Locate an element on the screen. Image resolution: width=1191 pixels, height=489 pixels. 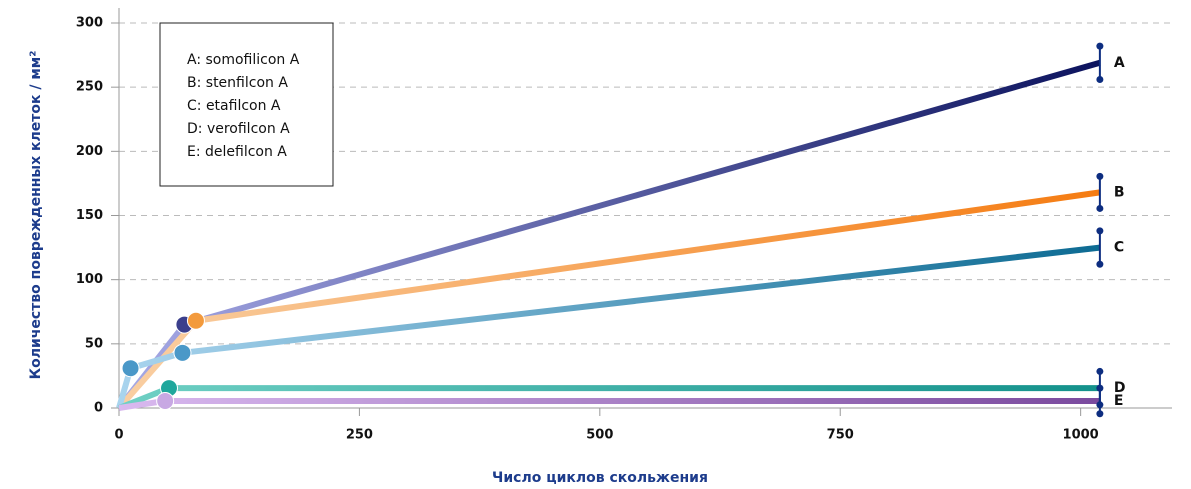
y-tick-label: 300 is located at coordinates (89, 23).